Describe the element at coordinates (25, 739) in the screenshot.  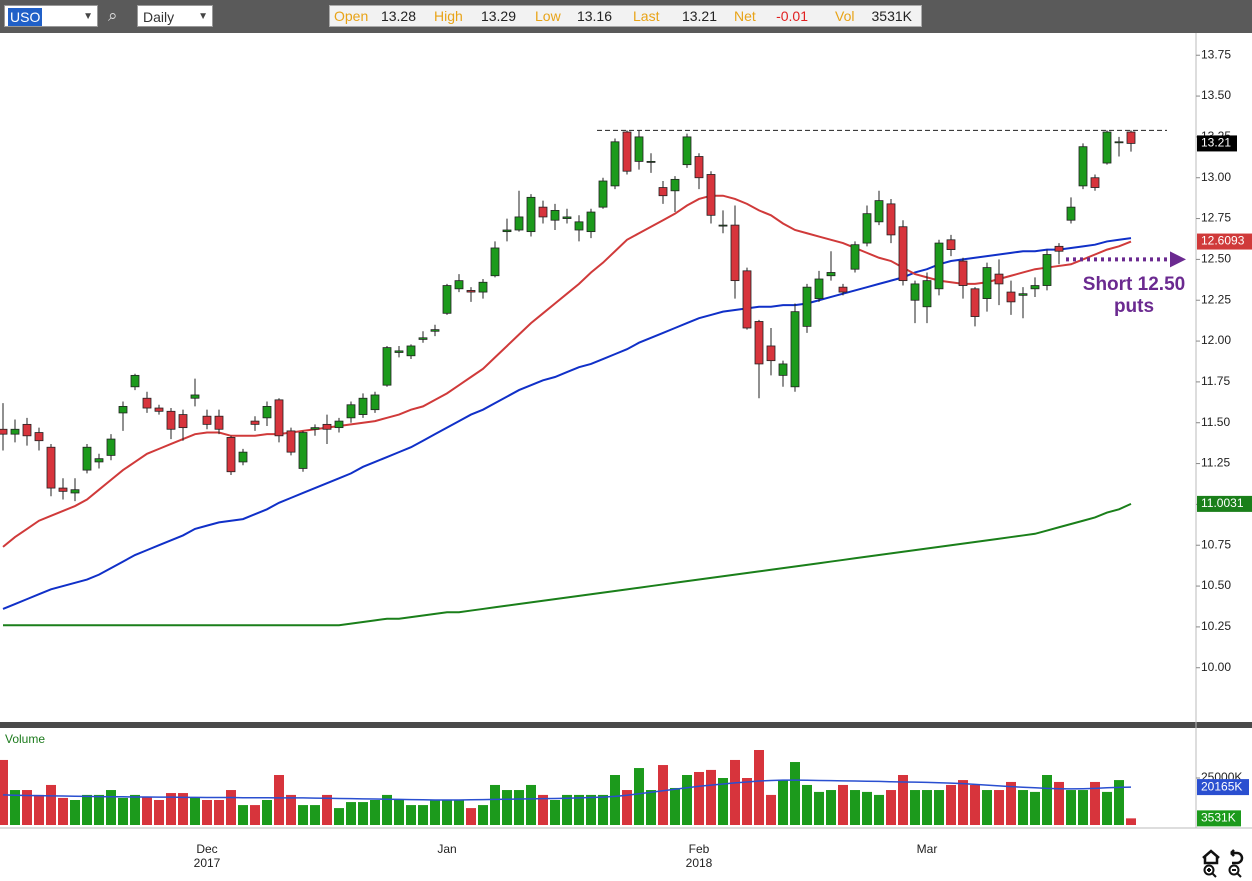
I see `volume-label: Volume` at that location.